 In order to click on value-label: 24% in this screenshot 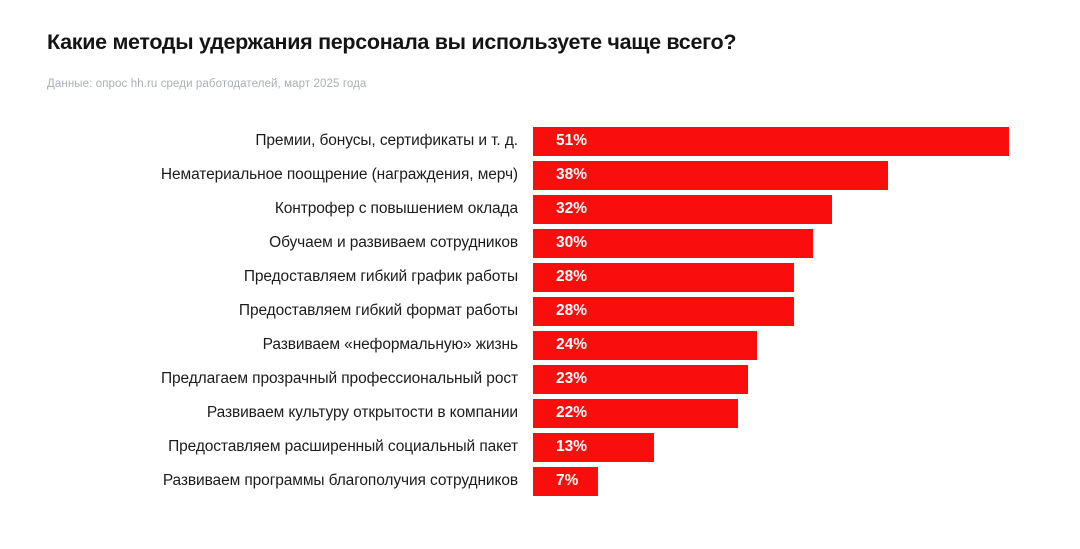, I will do `click(572, 345)`.